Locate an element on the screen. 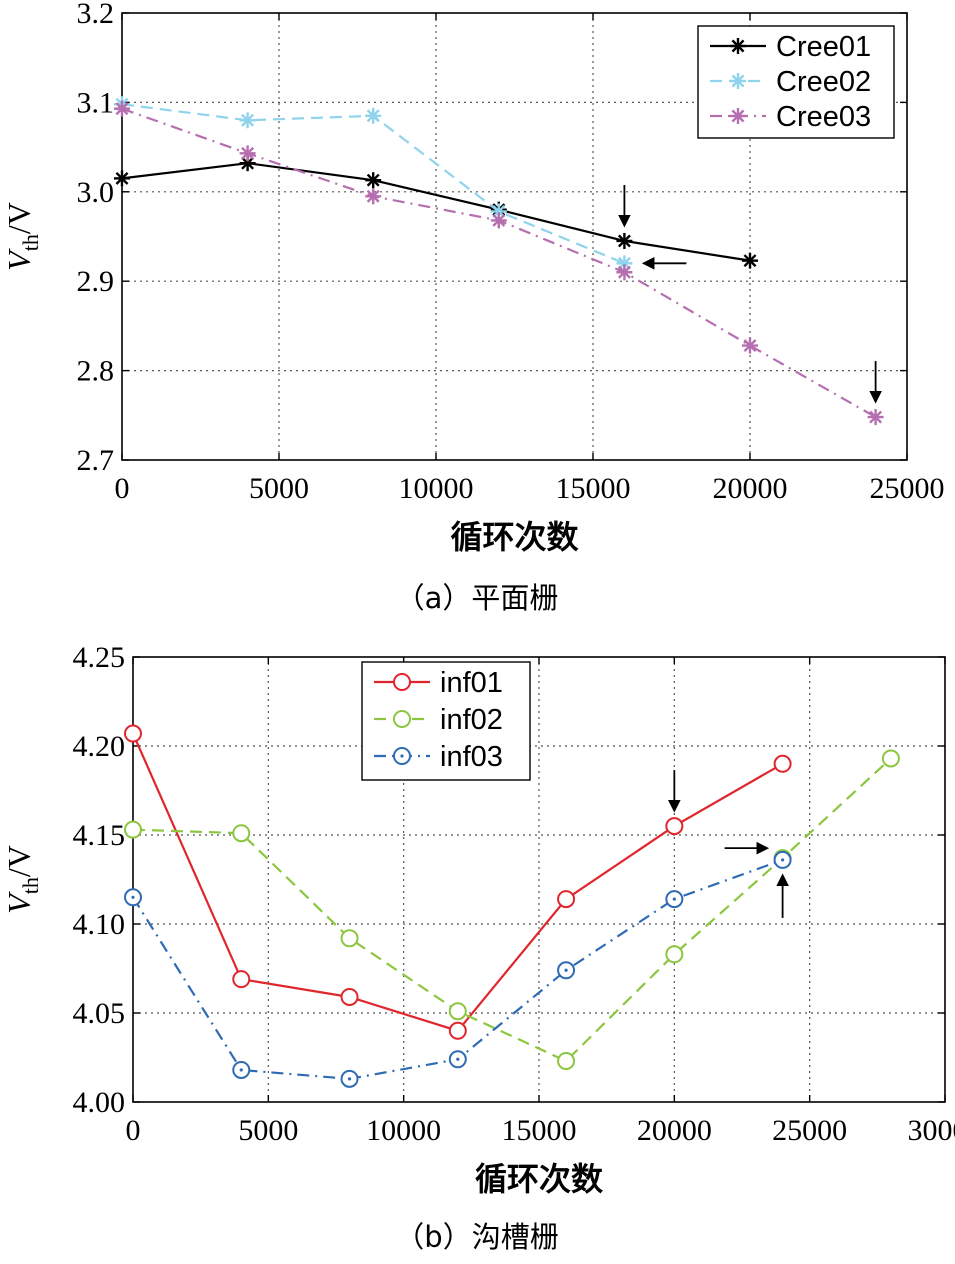 The height and width of the screenshot is (1264, 955). y-tick-label: 4.10 is located at coordinates (99, 924).